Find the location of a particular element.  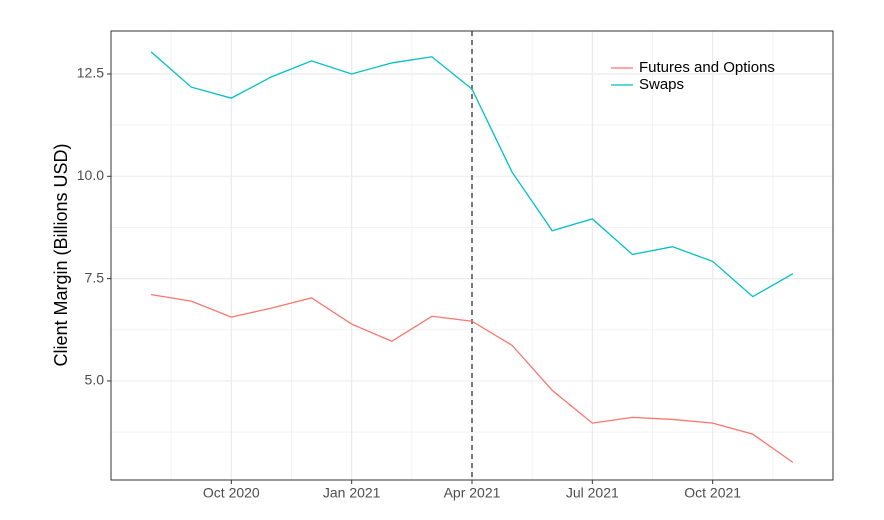

y-tick-label: 10.0 is located at coordinates (90, 175).